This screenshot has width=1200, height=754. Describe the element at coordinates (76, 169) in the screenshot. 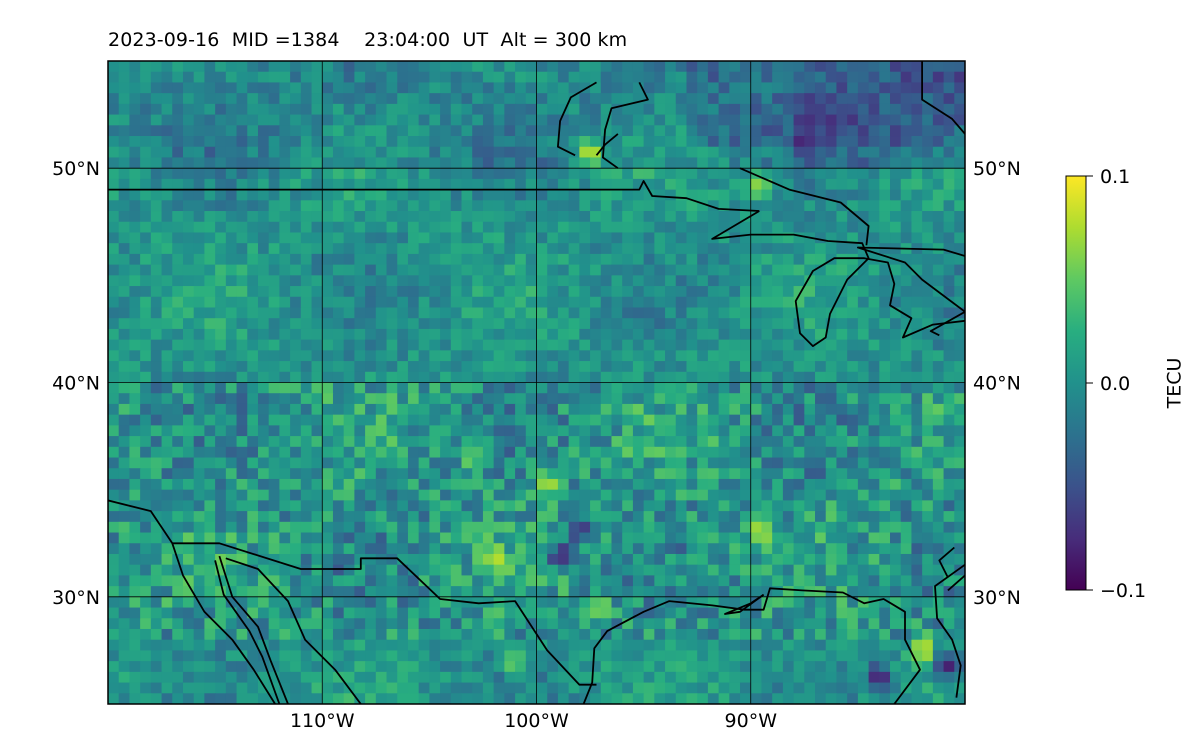

I see `y-tick-label-left: 50°N` at that location.